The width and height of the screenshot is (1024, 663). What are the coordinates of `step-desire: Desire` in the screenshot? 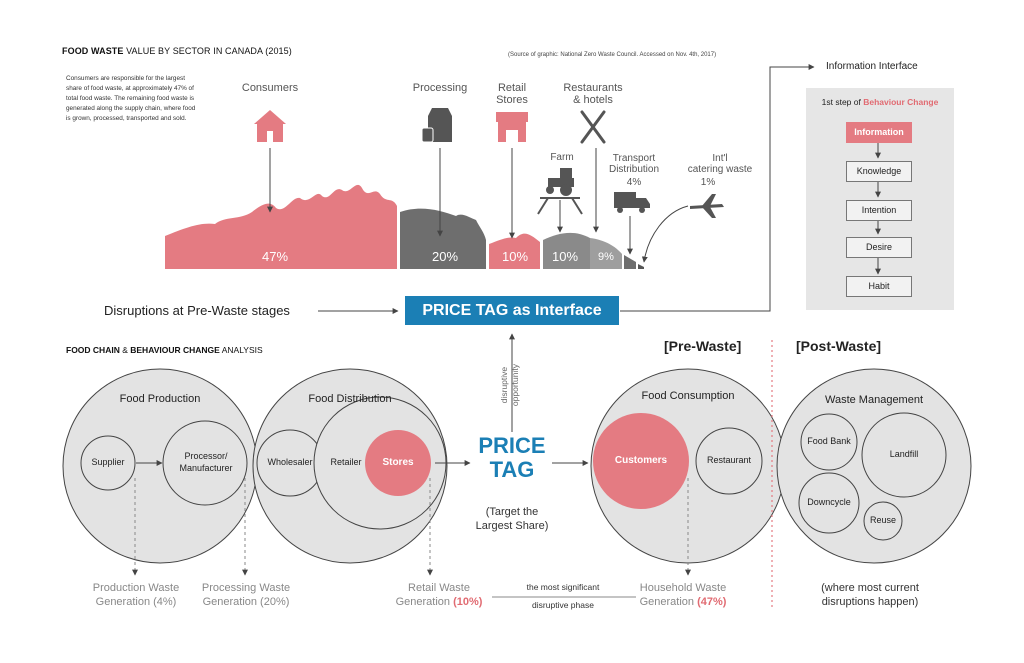 It's located at (879, 247).